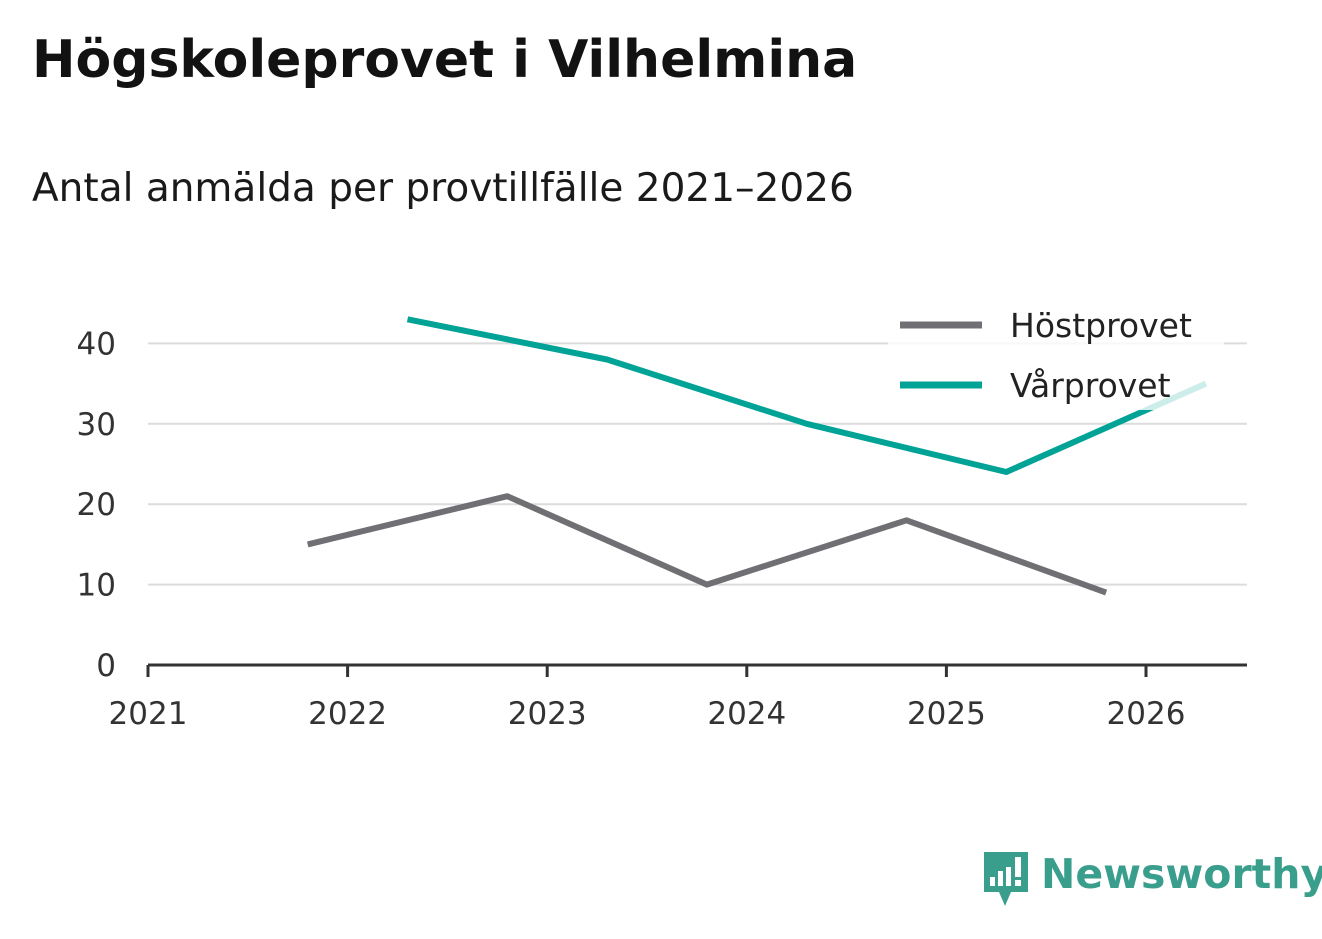  I want to click on x-tick-label: 2025, so click(946, 714).